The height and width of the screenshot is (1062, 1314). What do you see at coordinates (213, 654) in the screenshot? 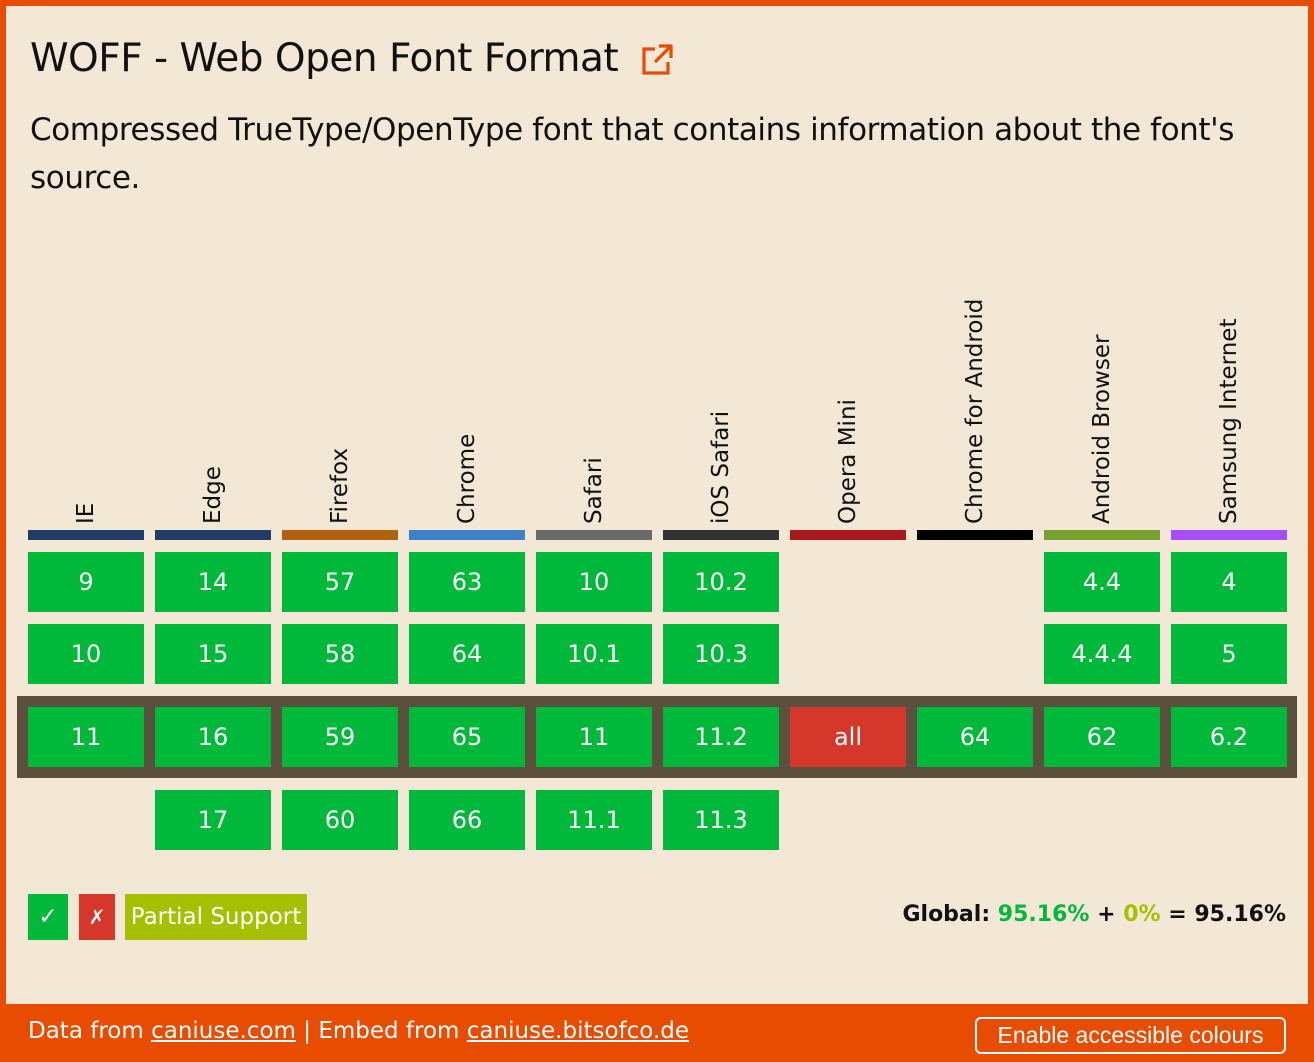
I see `version-cell: 15` at bounding box center [213, 654].